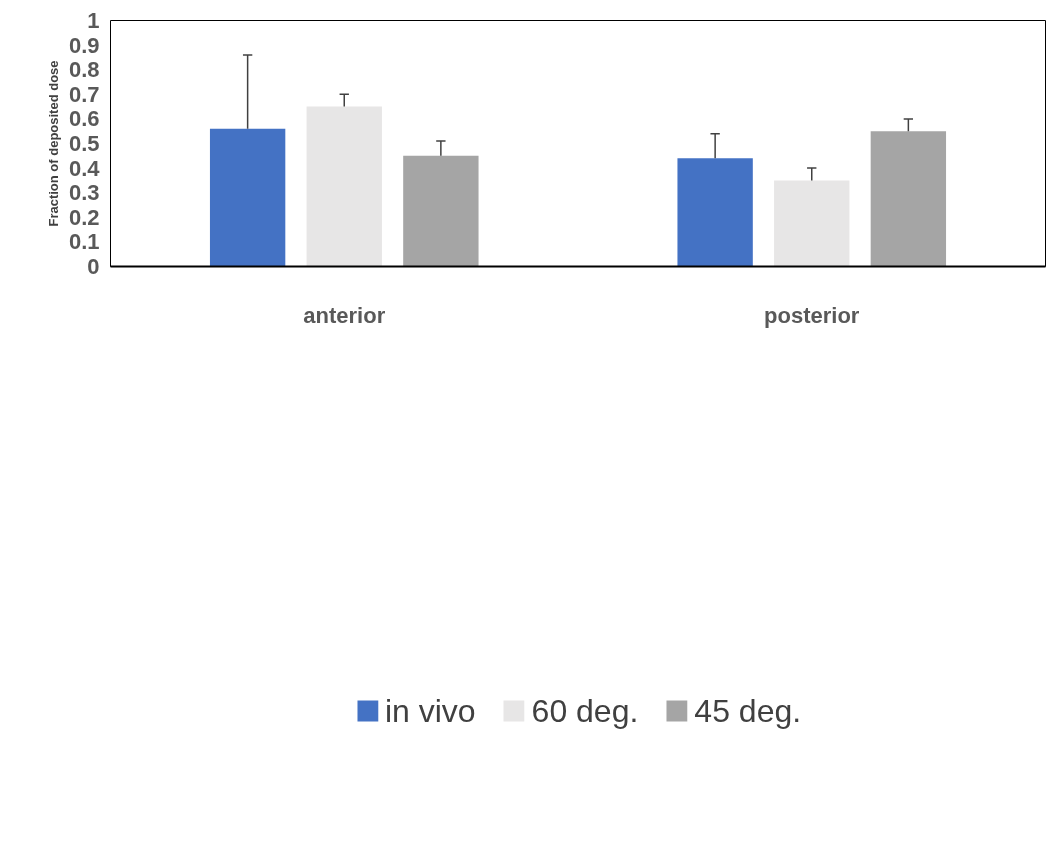 The height and width of the screenshot is (858, 1055). What do you see at coordinates (84, 168) in the screenshot?
I see `y-tick-label: 0.4` at bounding box center [84, 168].